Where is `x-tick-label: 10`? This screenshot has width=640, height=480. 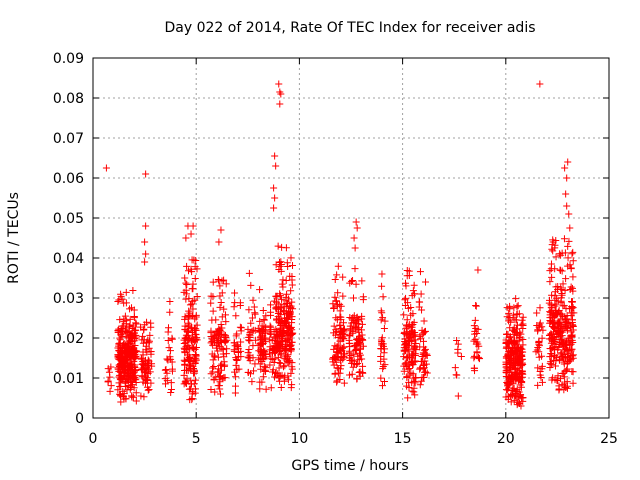
x-tick-label: 10 is located at coordinates (299, 439).